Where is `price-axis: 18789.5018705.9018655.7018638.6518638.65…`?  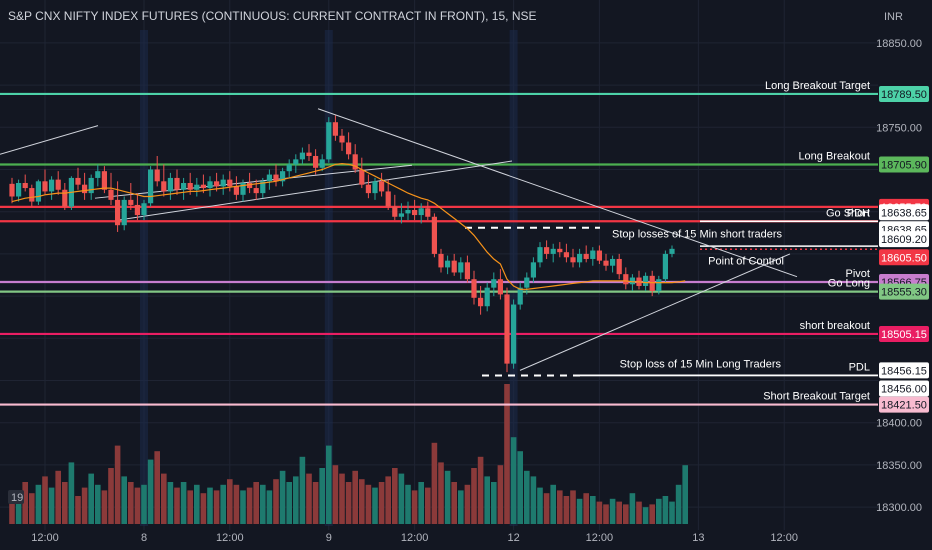
price-axis: 18789.5018705.9018655.7018638.6518638.65… is located at coordinates (902, 276).